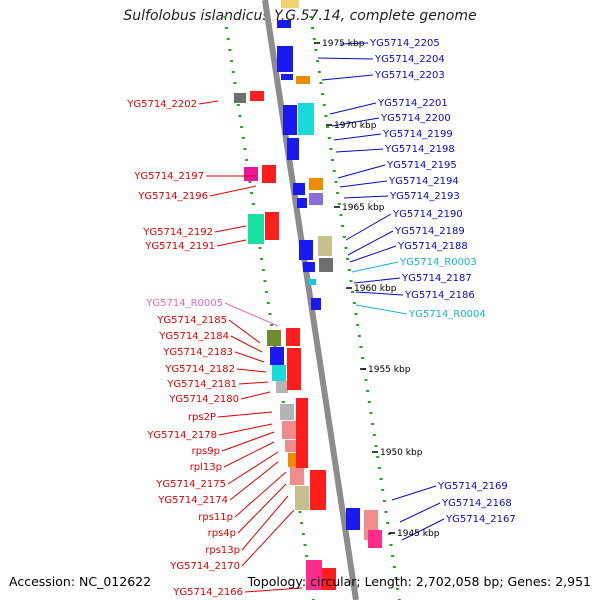 The height and width of the screenshot is (600, 600). What do you see at coordinates (177, 232) in the screenshot?
I see `gene-label-minus: YG5714_2192` at bounding box center [177, 232].